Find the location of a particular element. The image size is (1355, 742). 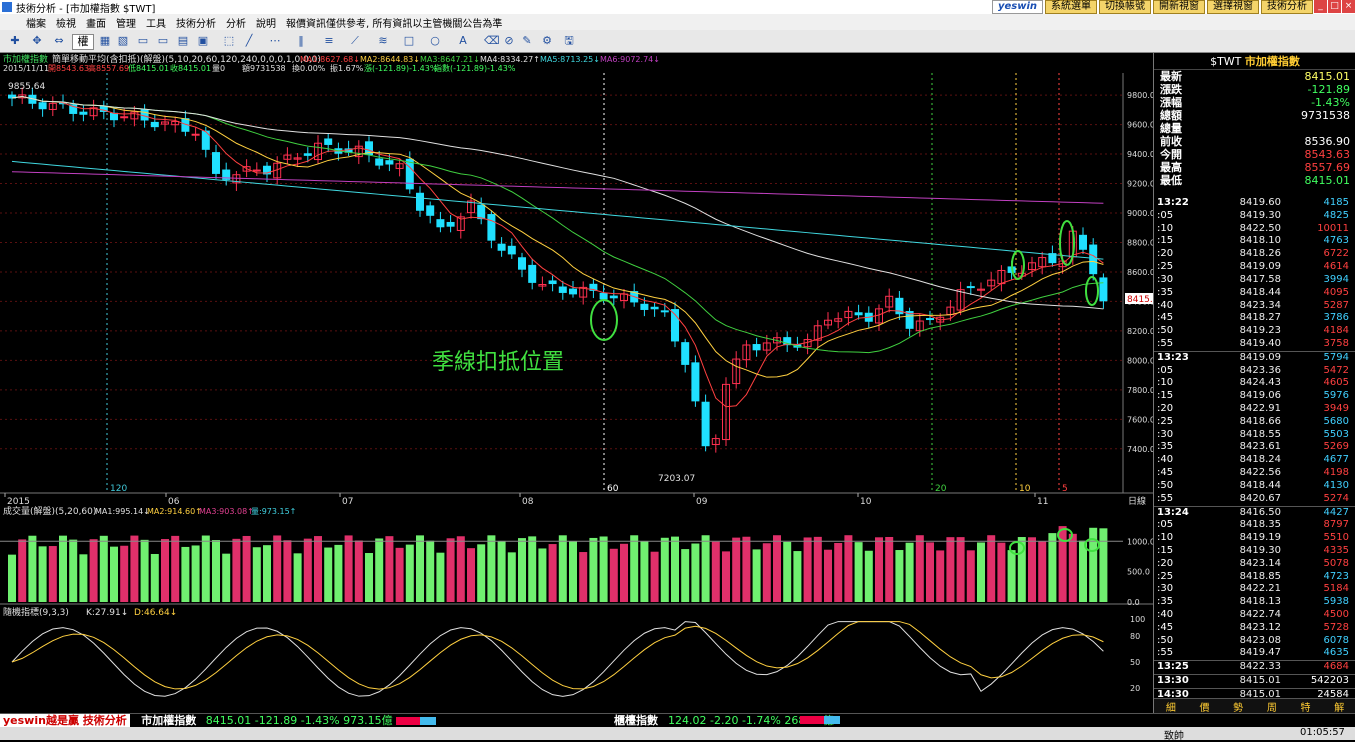

menu-screen: 畫面 is located at coordinates (96, 24).